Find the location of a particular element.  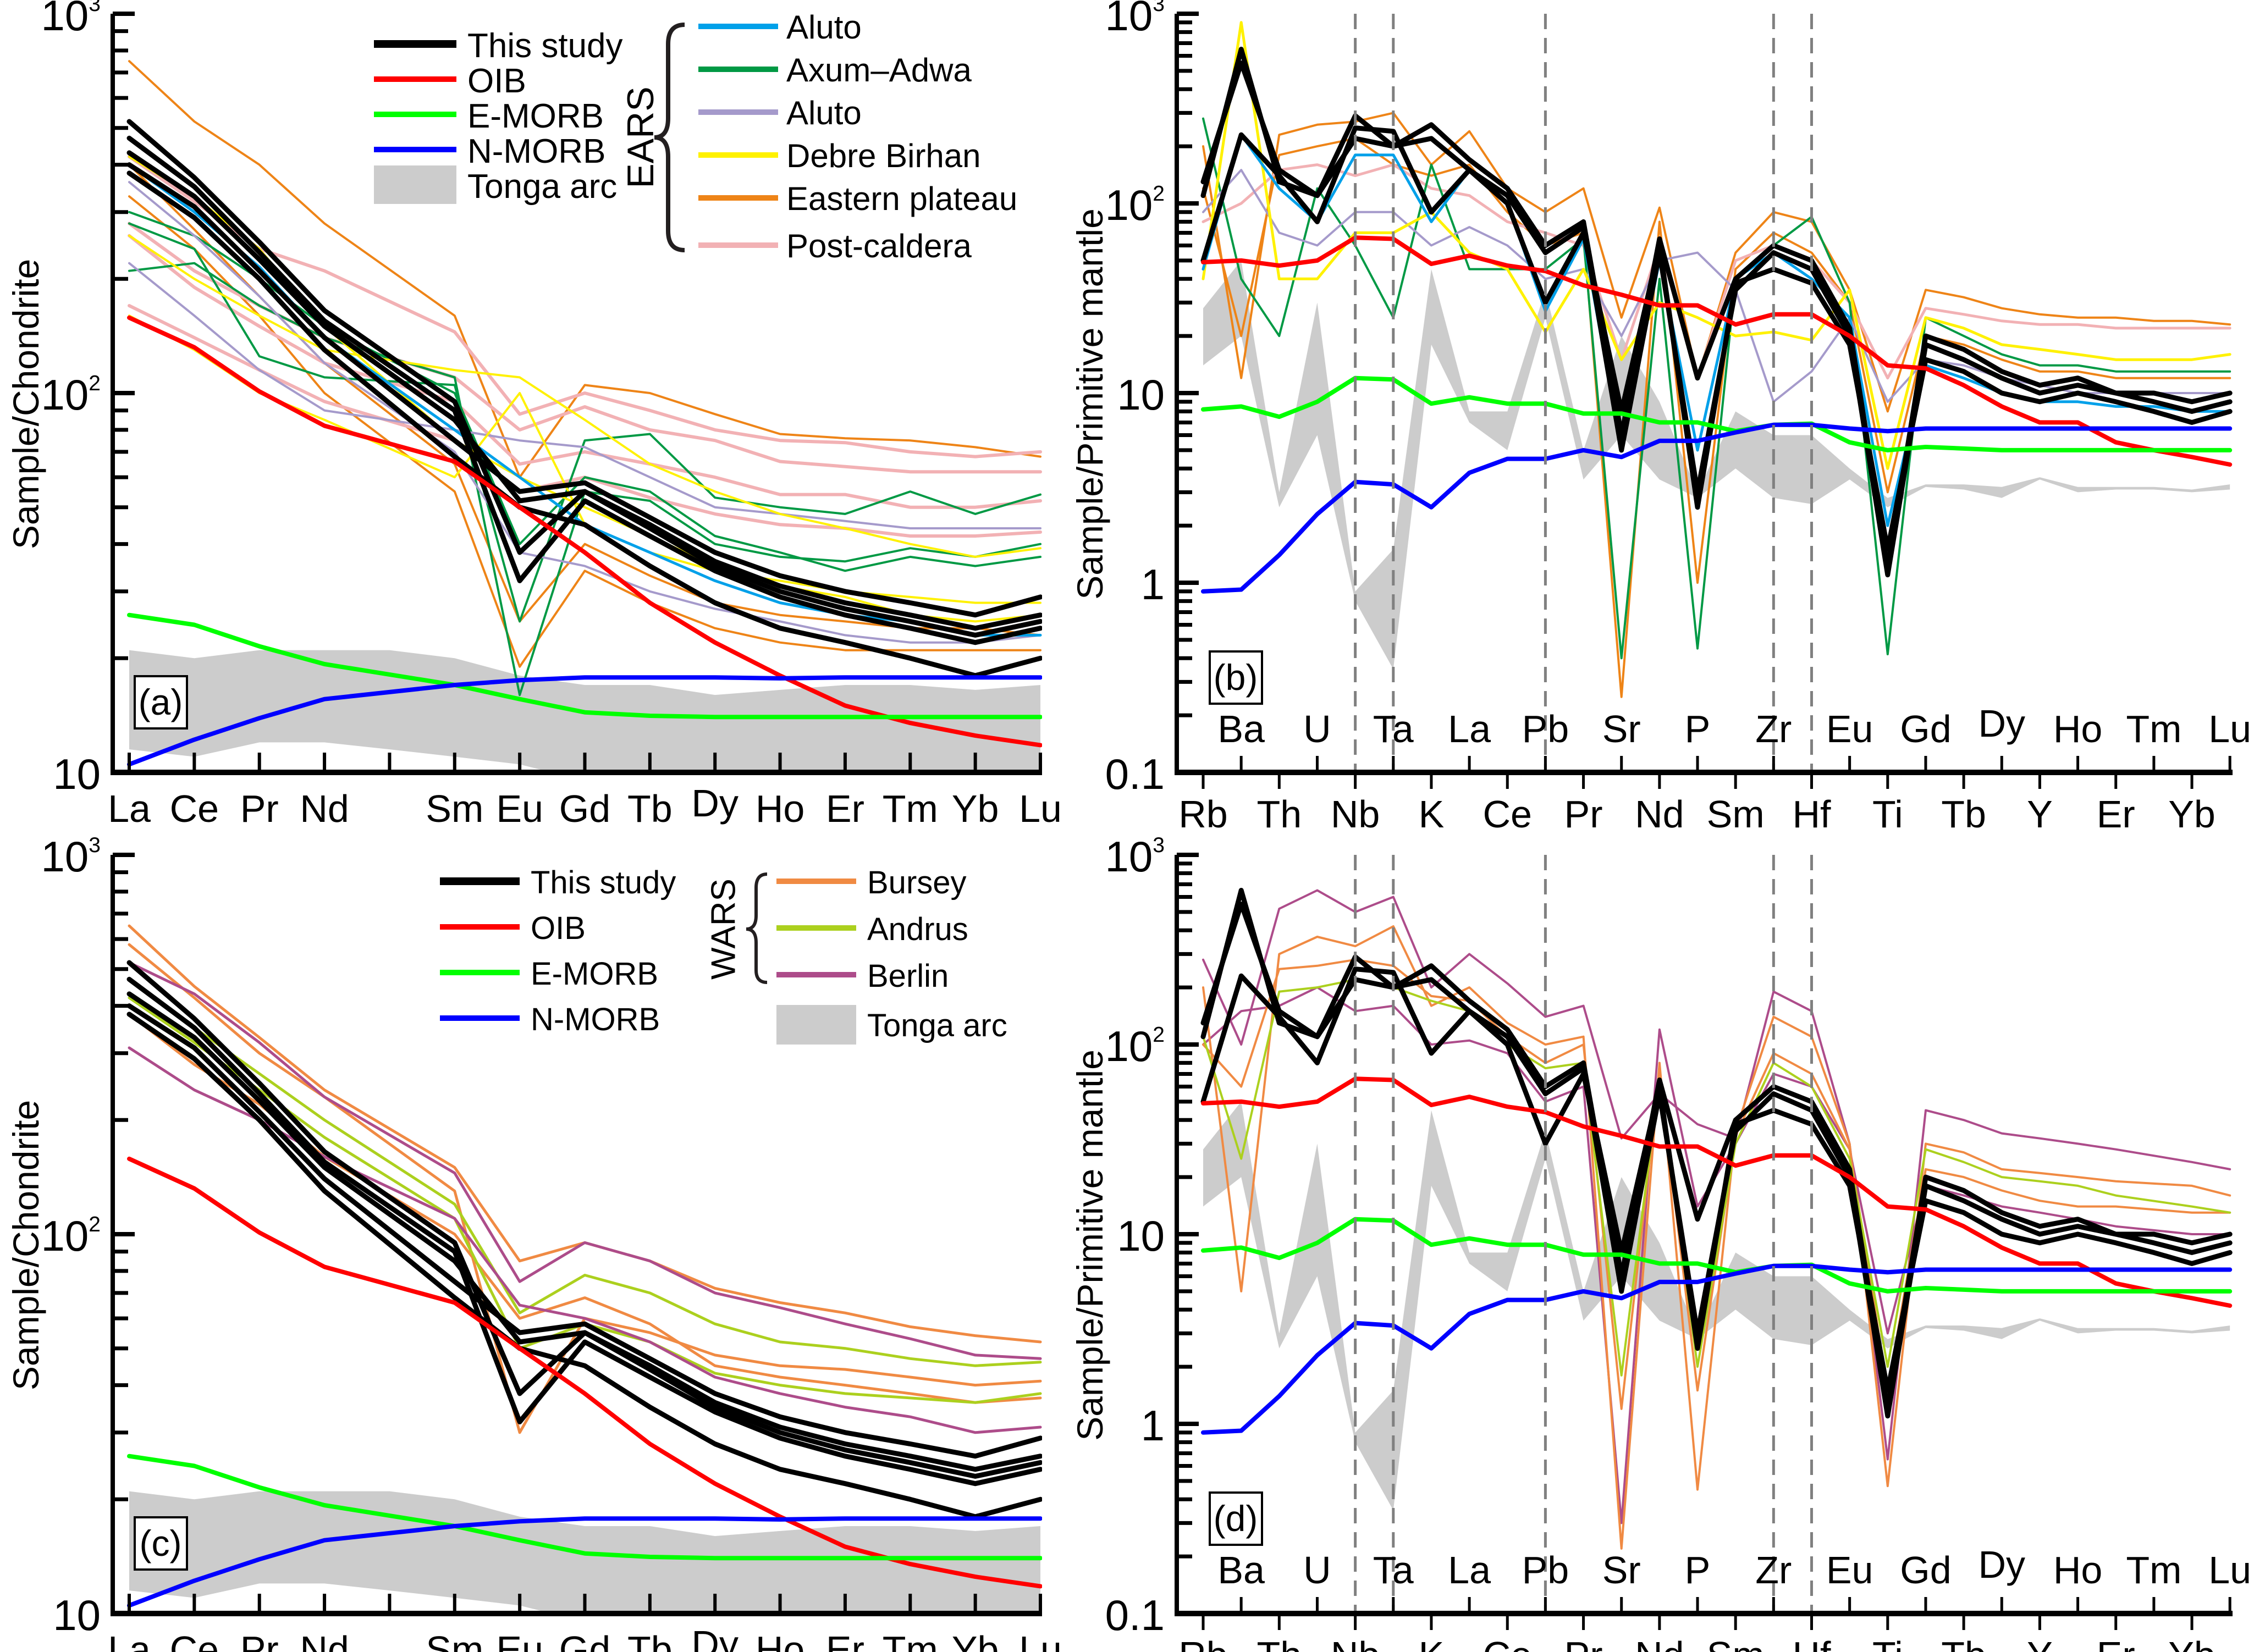

legend-label: Eastern plateau is located at coordinates (901, 198).